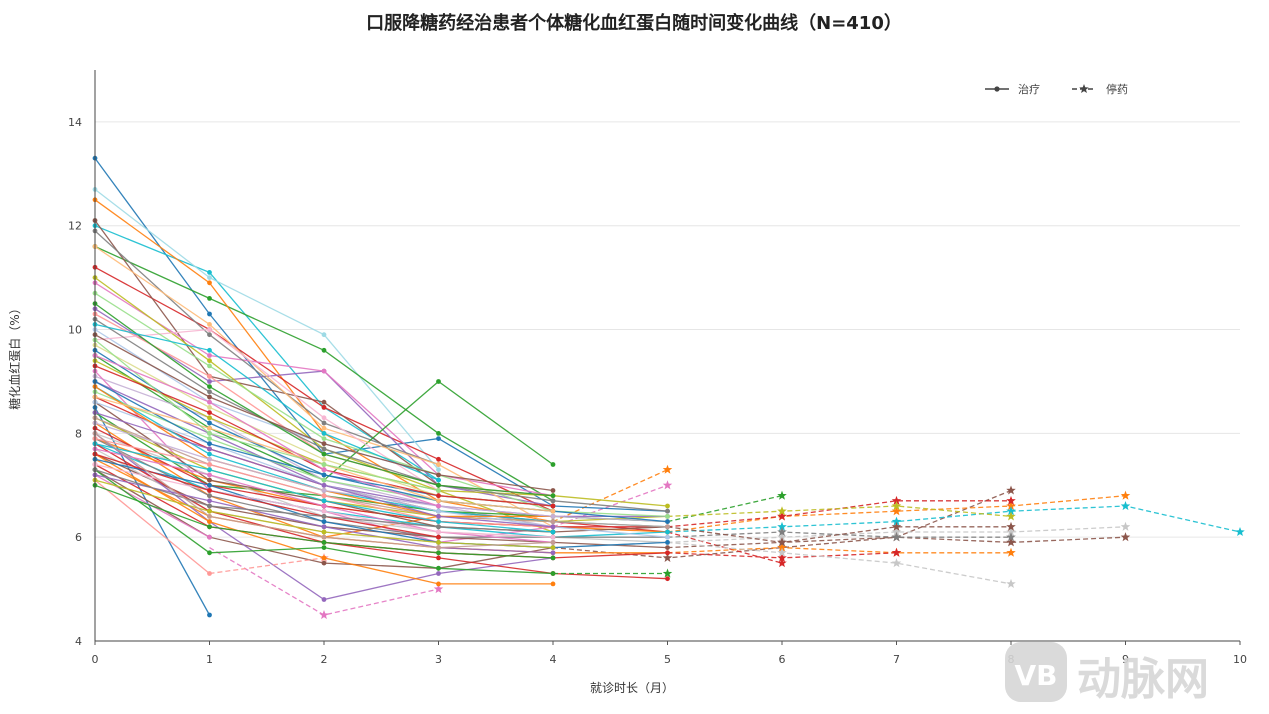  Describe the element at coordinates (438, 659) in the screenshot. I see `x-tick-label: 3` at that location.